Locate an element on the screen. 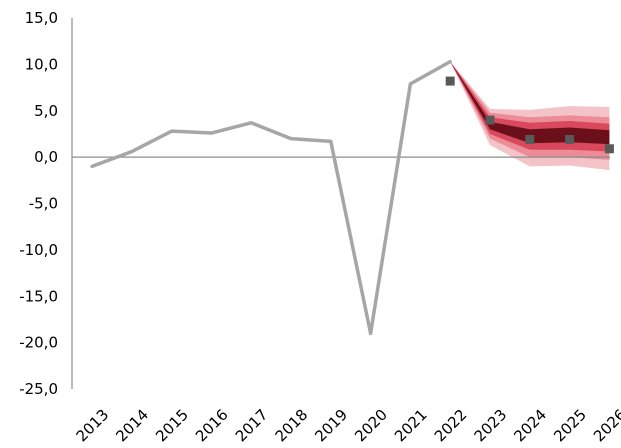 The width and height of the screenshot is (621, 448). x-tick-label: 2024 is located at coordinates (530, 426).